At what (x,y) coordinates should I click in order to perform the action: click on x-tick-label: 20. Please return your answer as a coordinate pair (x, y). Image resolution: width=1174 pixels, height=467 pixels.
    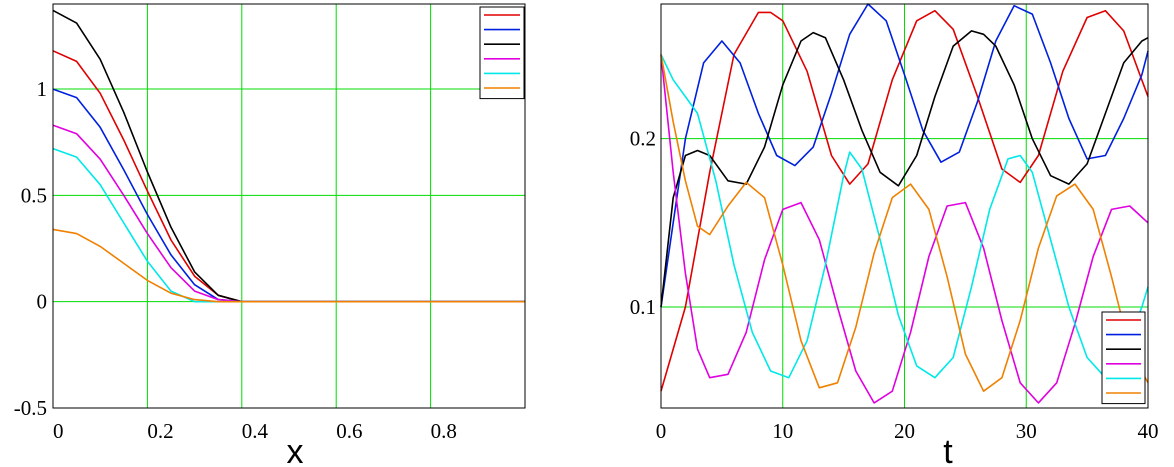
    Looking at the image, I should click on (904, 431).